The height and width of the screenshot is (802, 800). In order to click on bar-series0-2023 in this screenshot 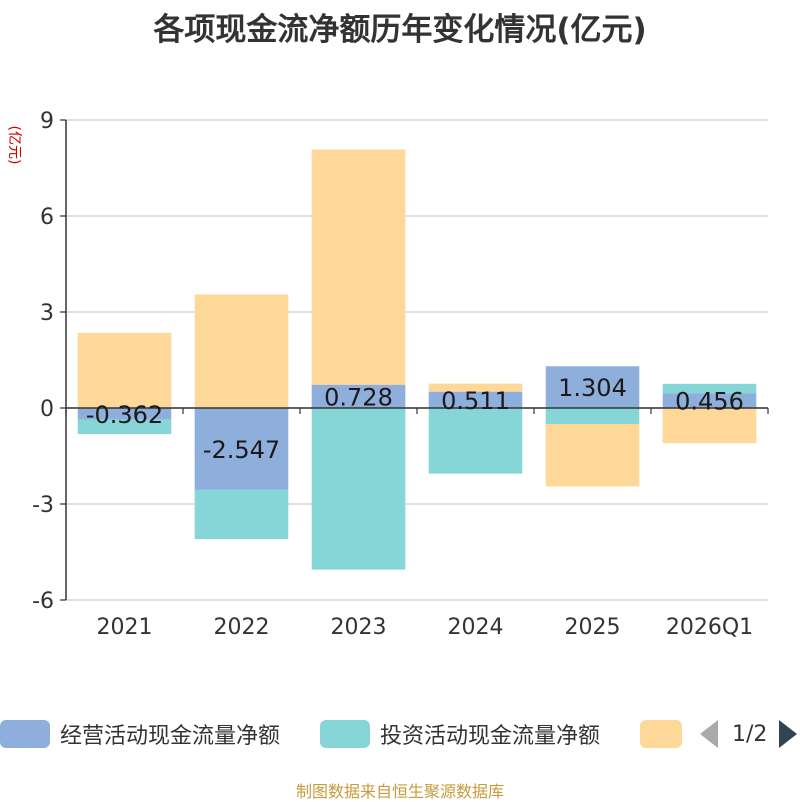, I will do `click(358, 396)`.